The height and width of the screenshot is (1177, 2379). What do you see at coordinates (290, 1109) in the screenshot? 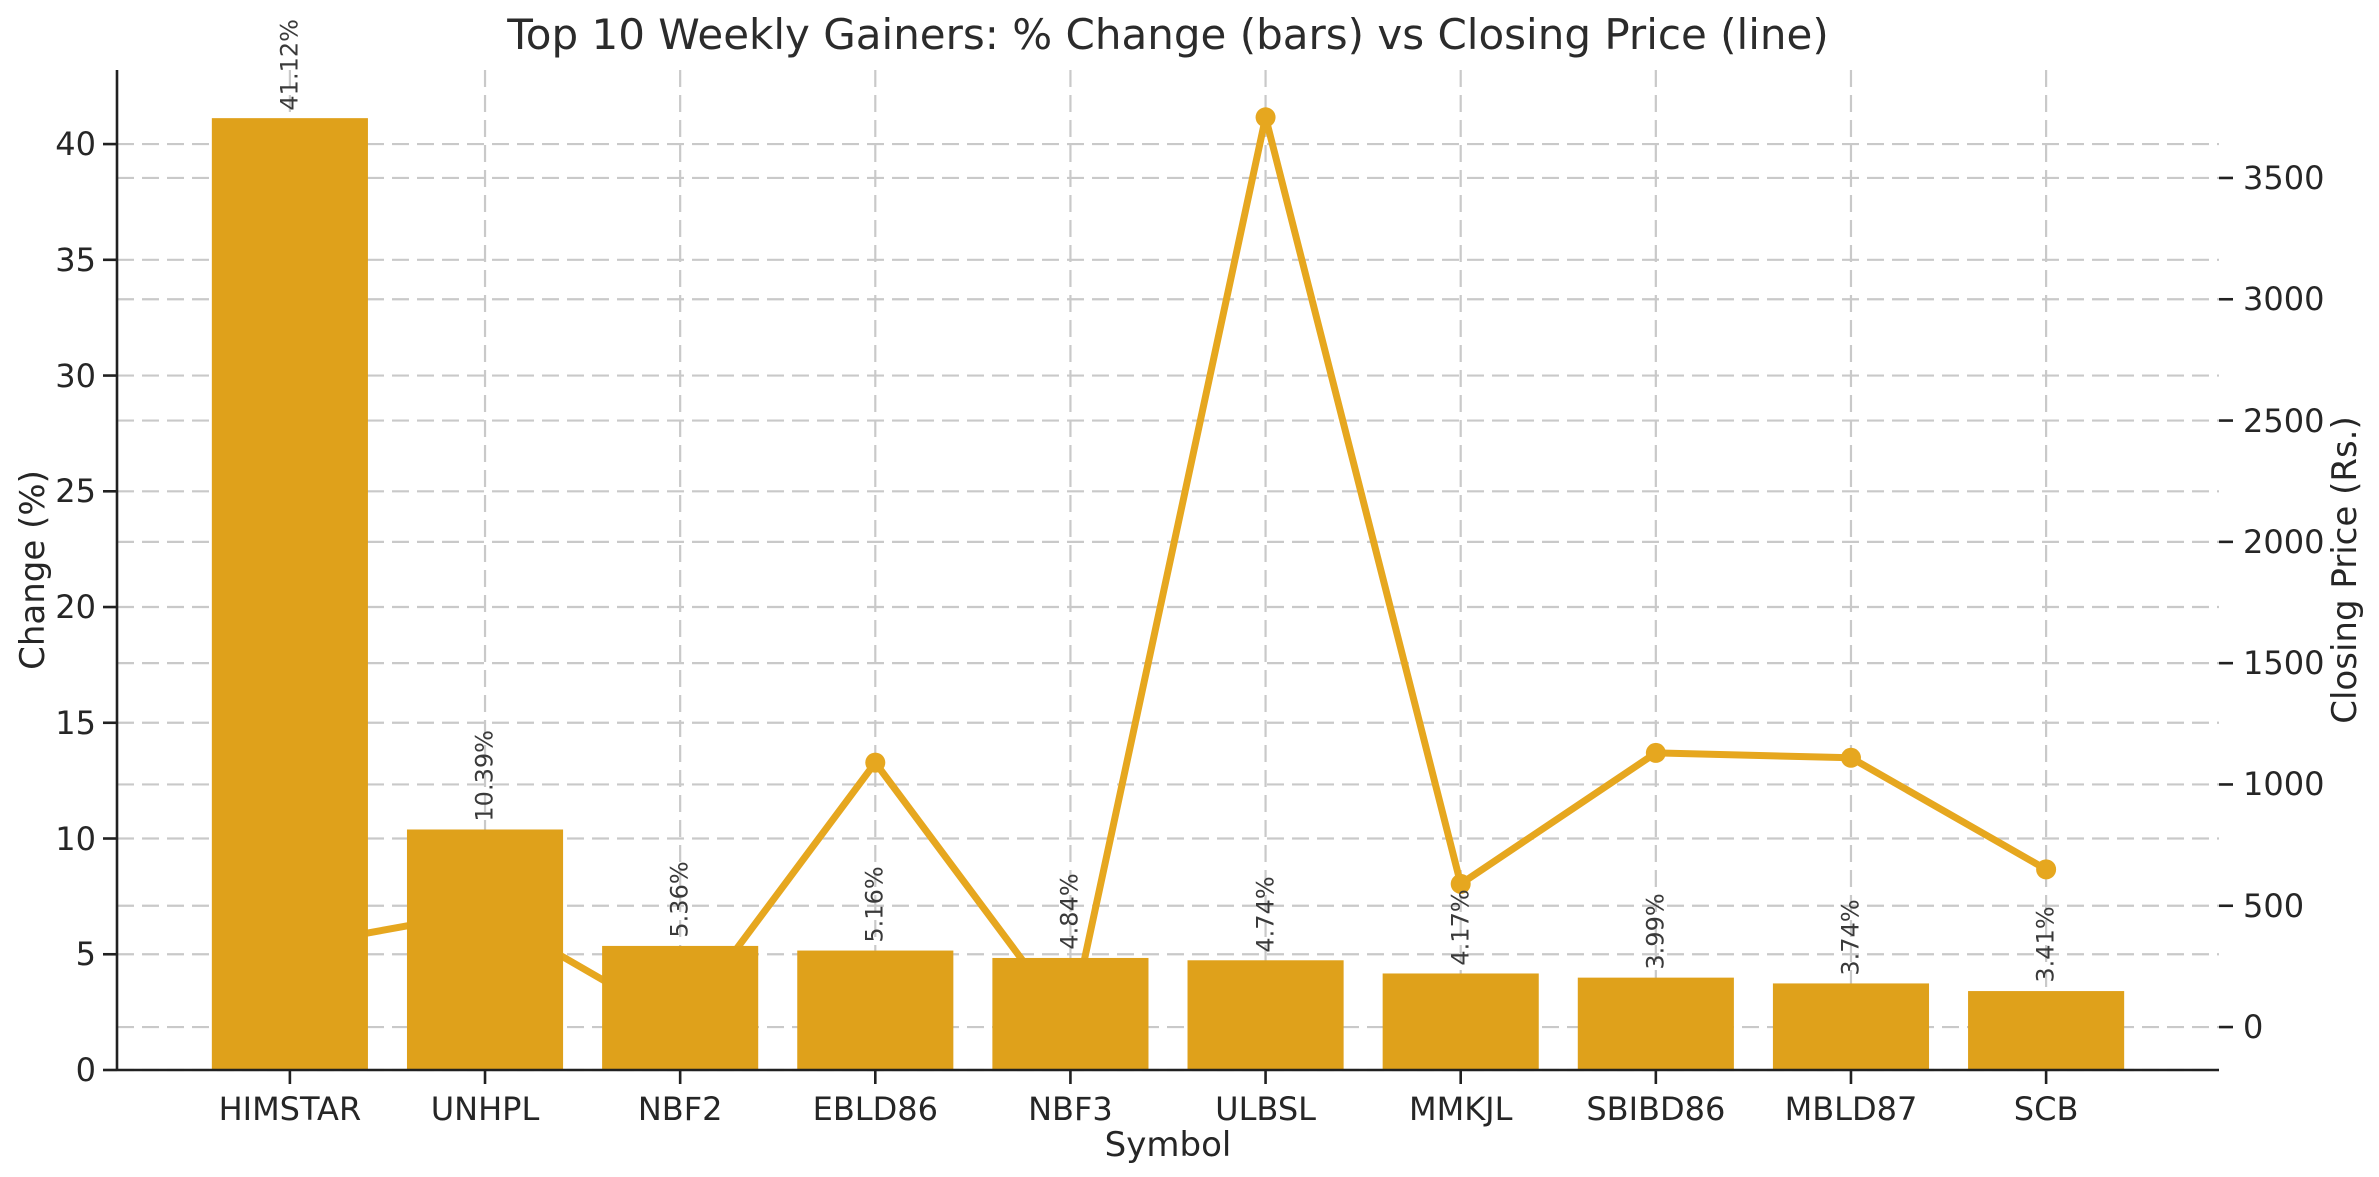
I see `x-tick-label: HIMSTAR` at bounding box center [290, 1109].